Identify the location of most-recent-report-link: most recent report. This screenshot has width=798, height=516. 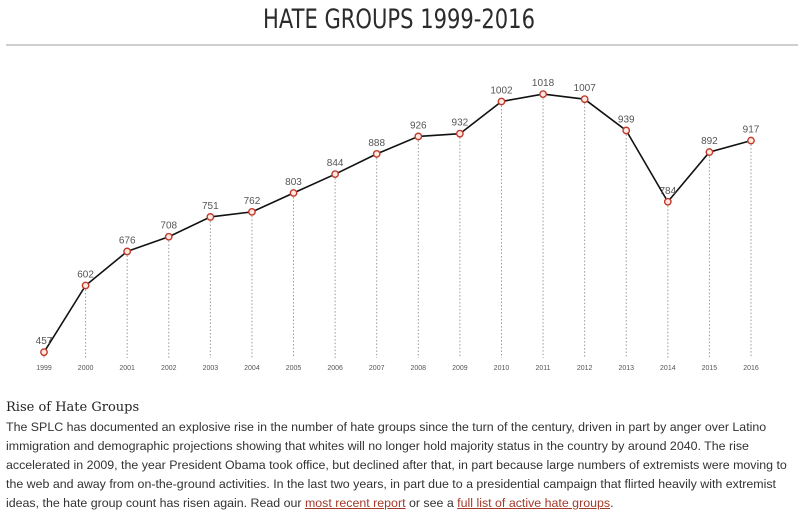
(355, 503).